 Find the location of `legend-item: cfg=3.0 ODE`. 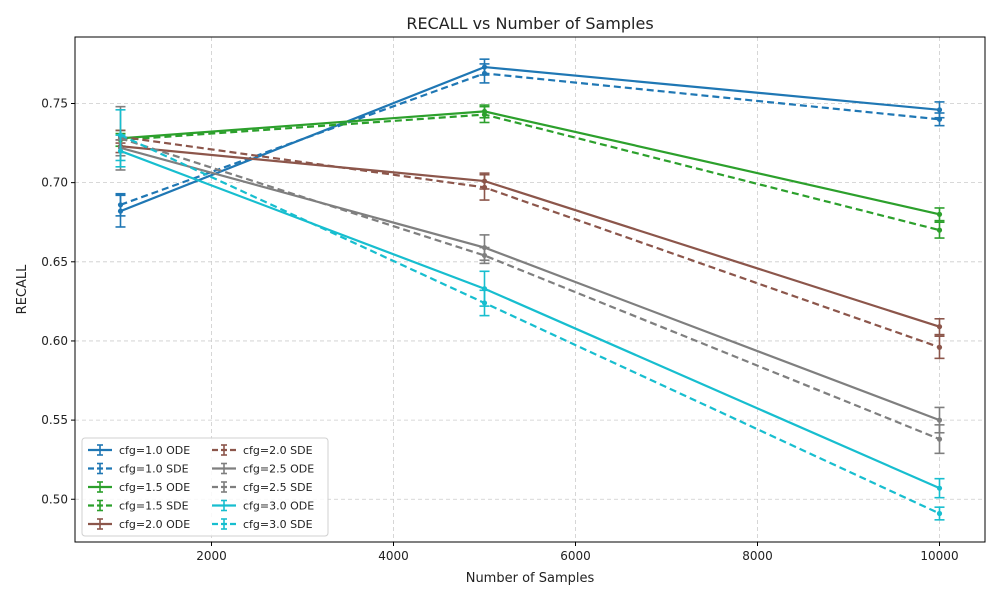

legend-item: cfg=3.0 ODE is located at coordinates (263, 506).